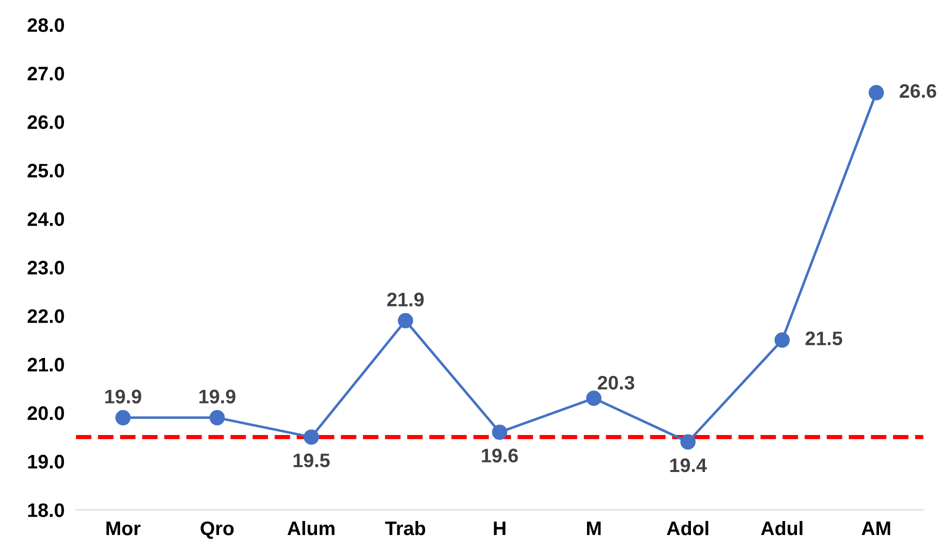  I want to click on x-tick-label: Alum, so click(311, 528).